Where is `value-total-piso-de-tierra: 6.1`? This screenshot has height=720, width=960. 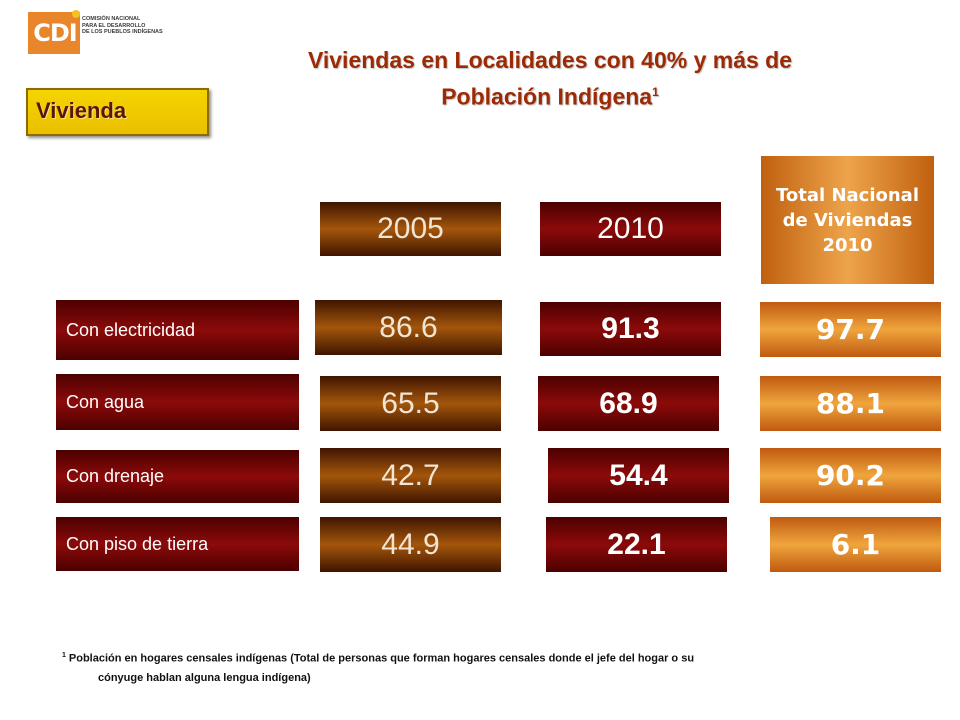 value-total-piso-de-tierra: 6.1 is located at coordinates (855, 544).